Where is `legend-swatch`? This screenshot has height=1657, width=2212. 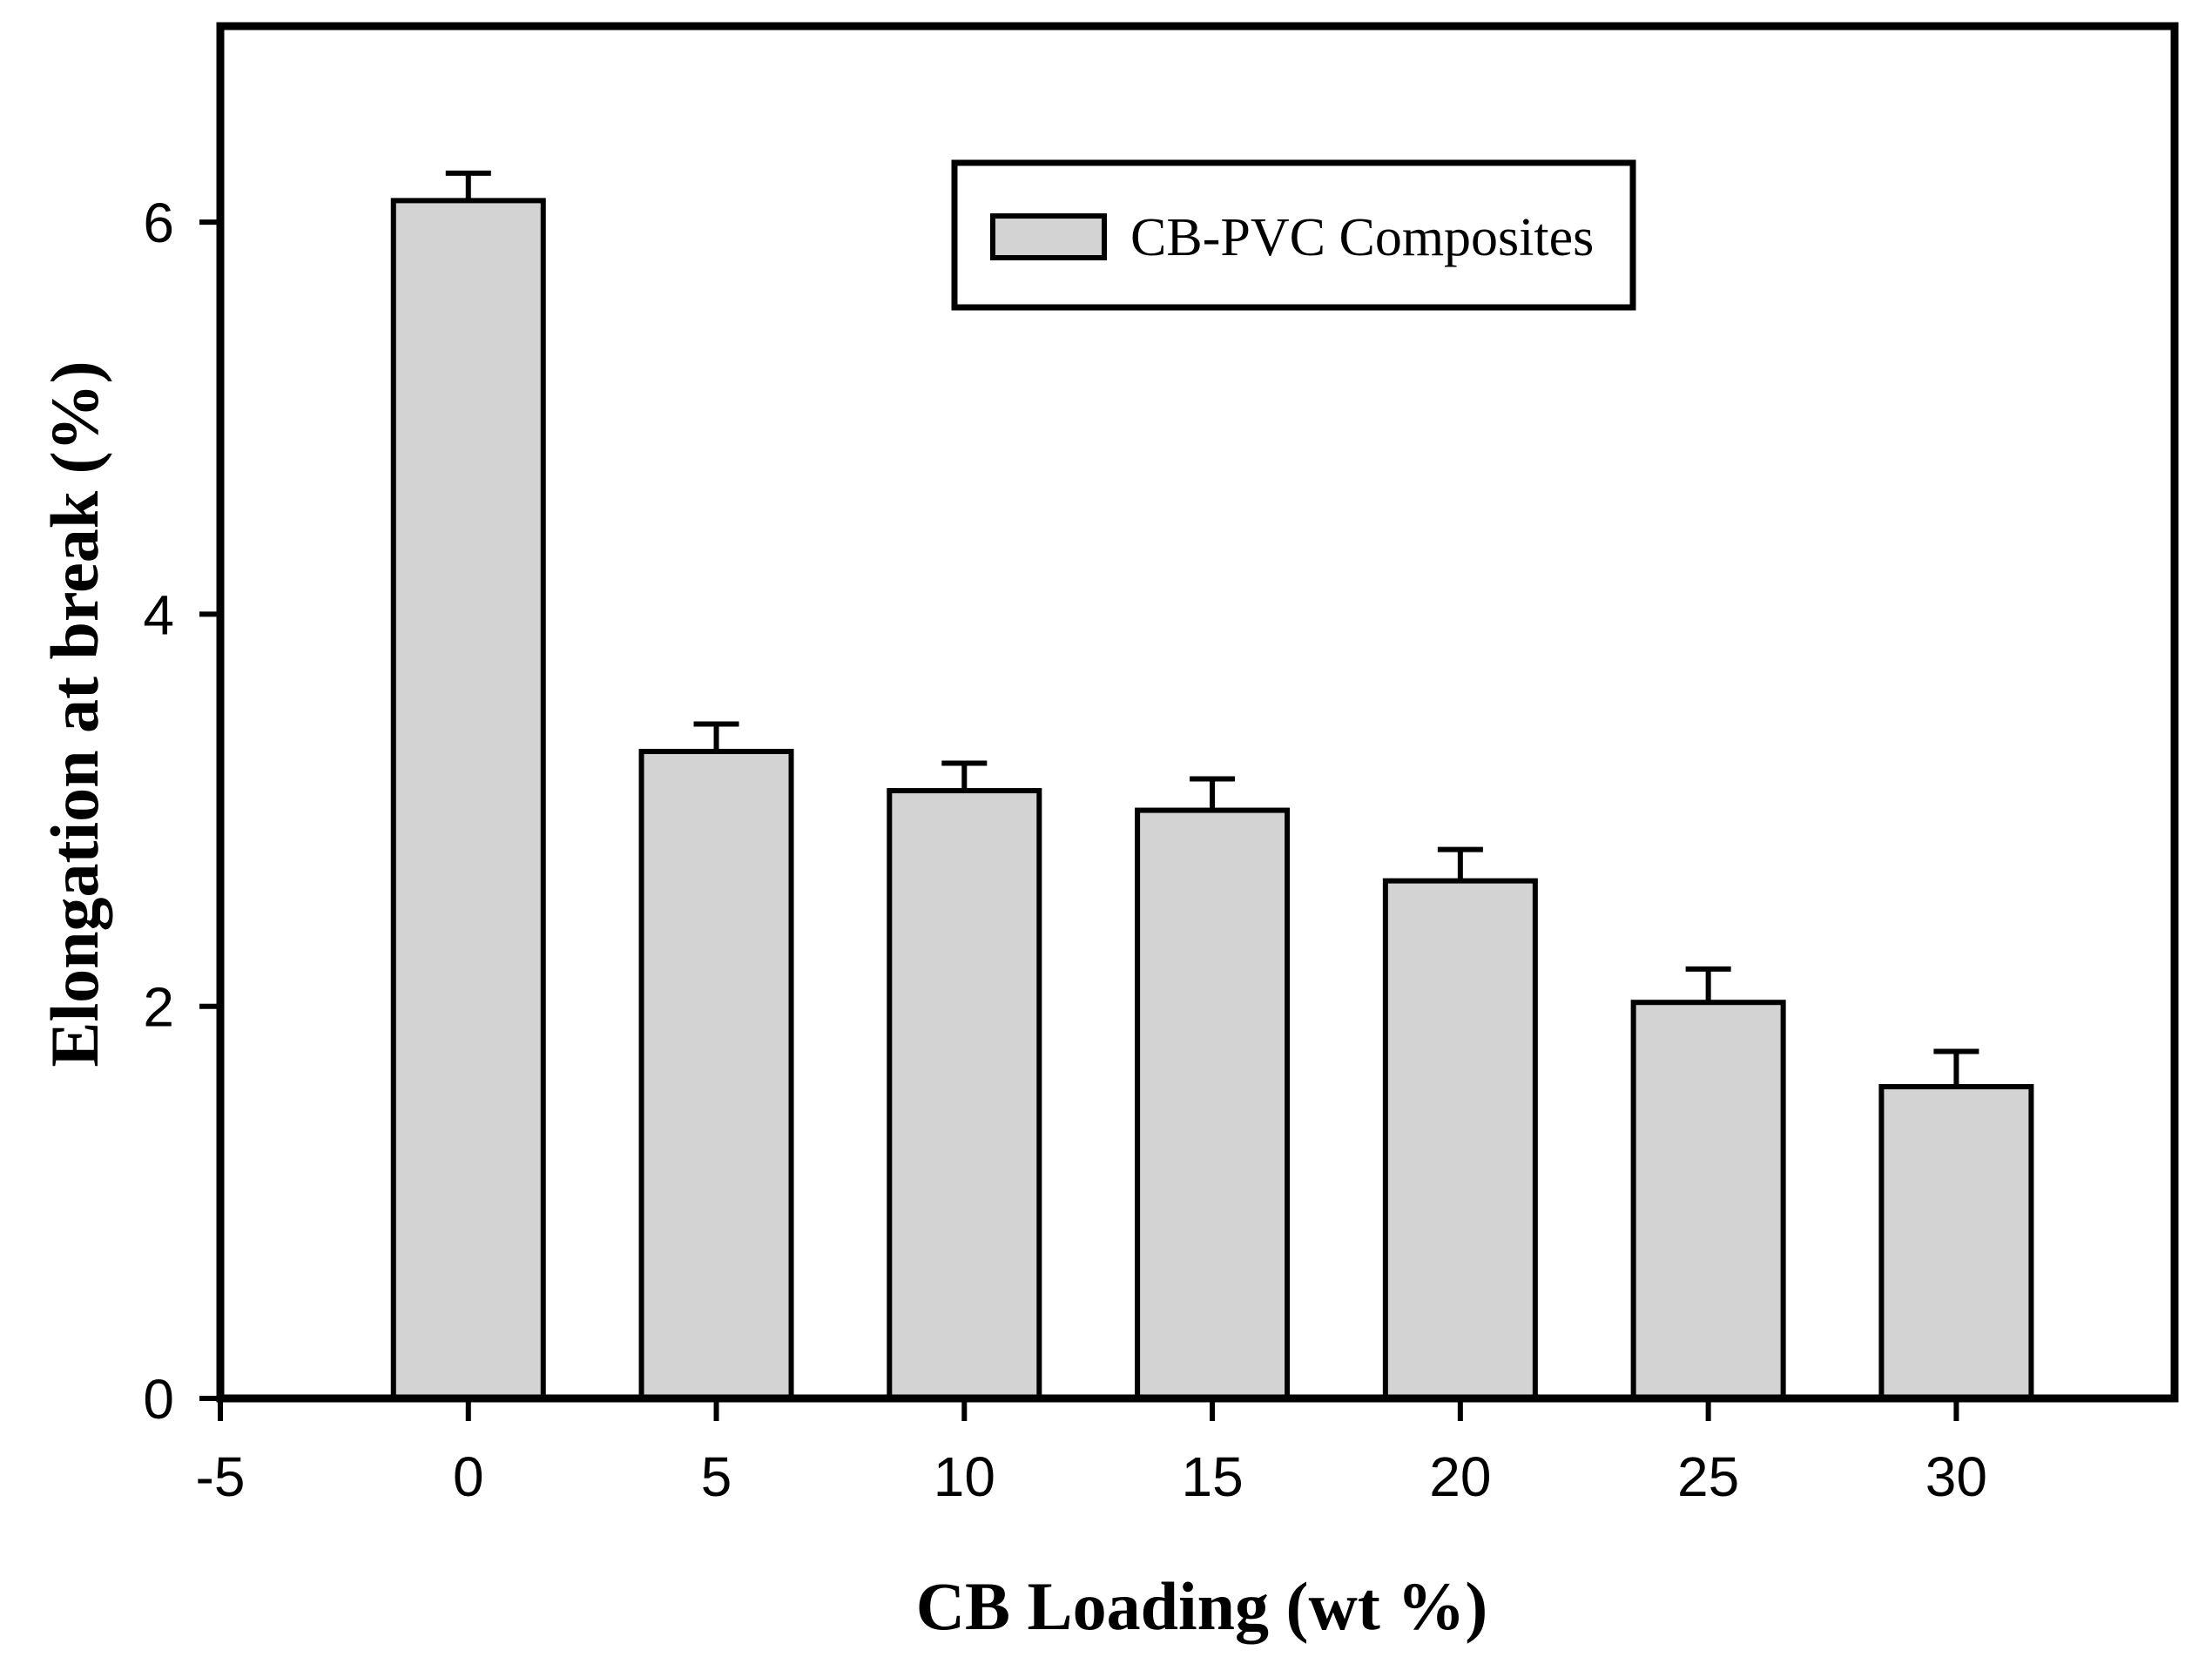
legend-swatch is located at coordinates (1048, 237).